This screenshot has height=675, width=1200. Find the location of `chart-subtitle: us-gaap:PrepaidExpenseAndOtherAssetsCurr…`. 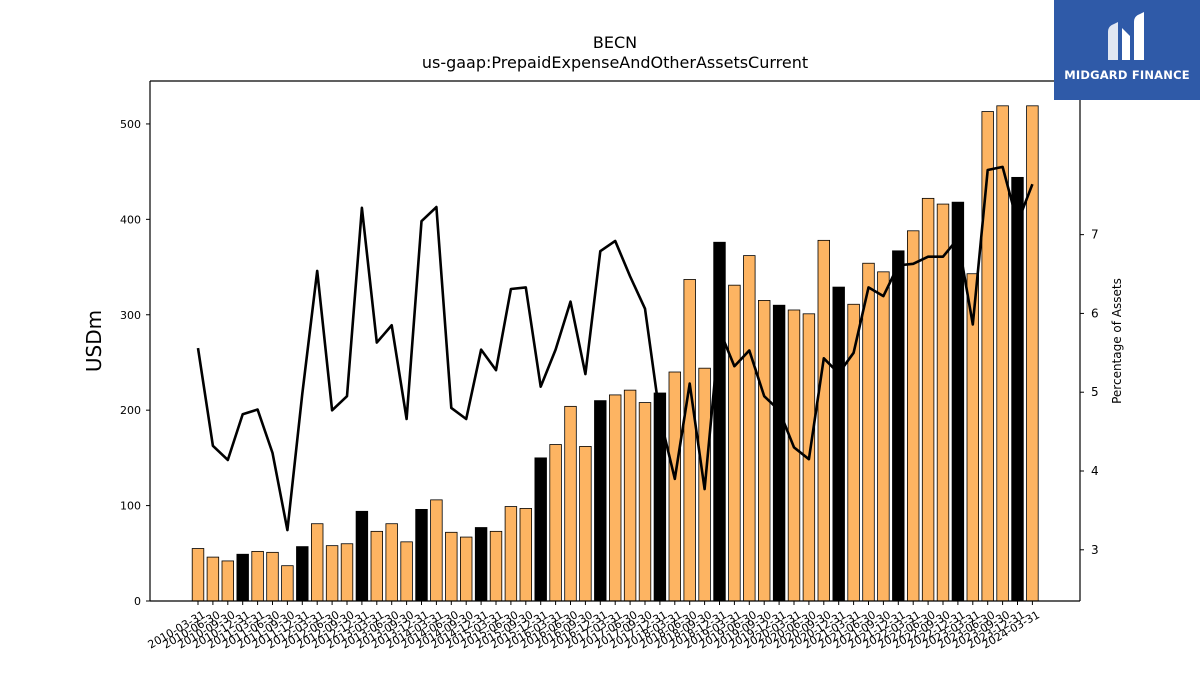

chart-subtitle: us-gaap:PrepaidExpenseAndOtherAssetsCurr… is located at coordinates (615, 62).